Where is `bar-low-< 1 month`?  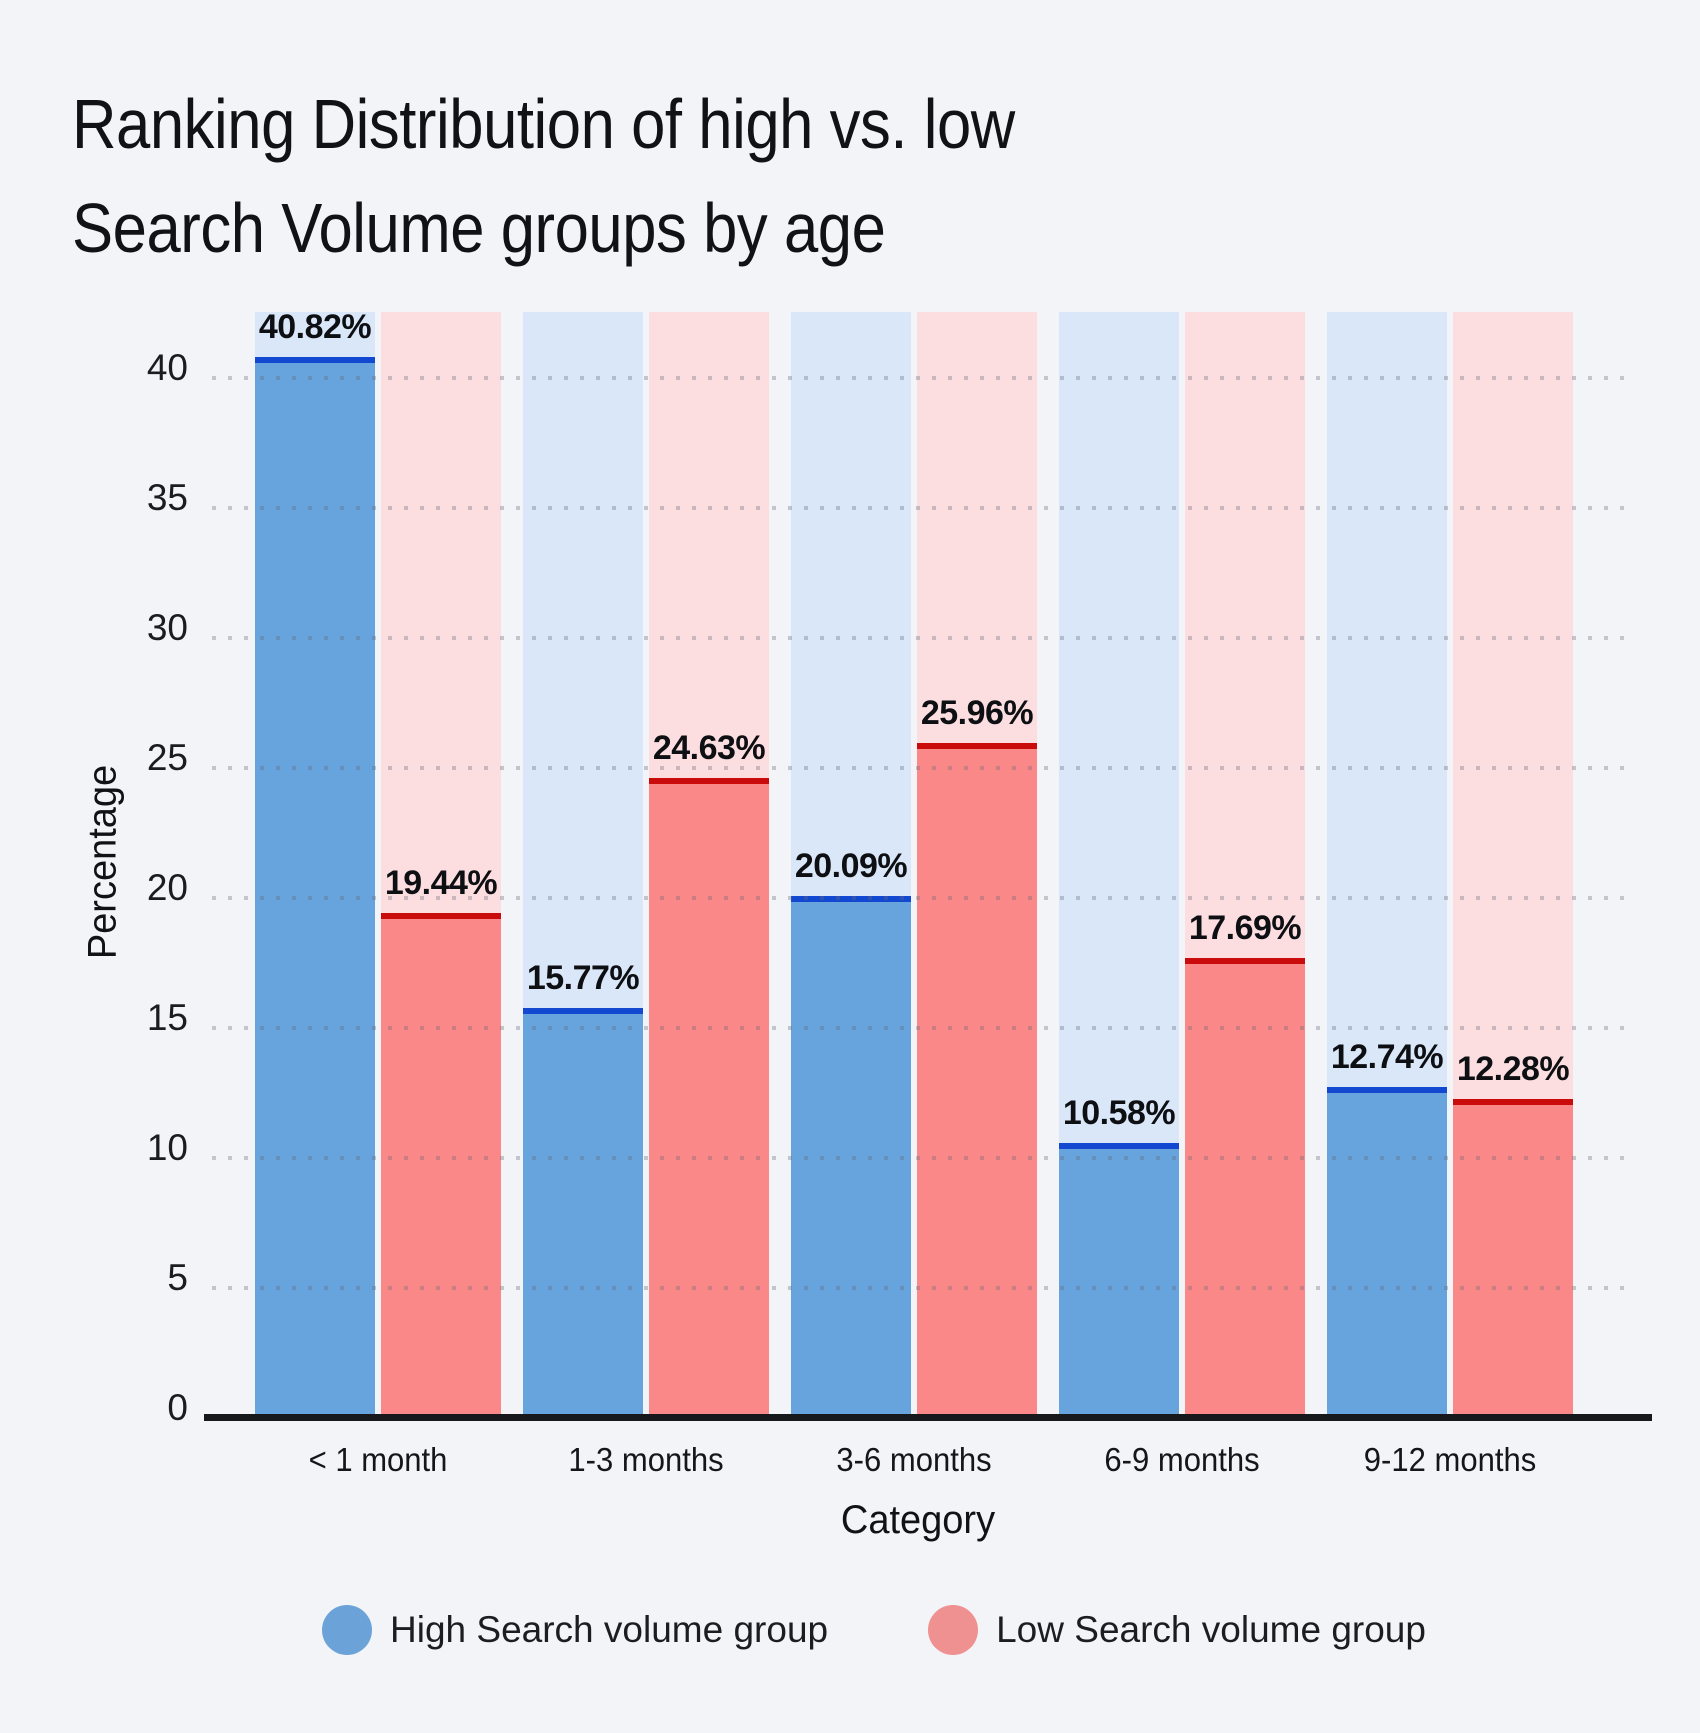
bar-low-< 1 month is located at coordinates (441, 1165).